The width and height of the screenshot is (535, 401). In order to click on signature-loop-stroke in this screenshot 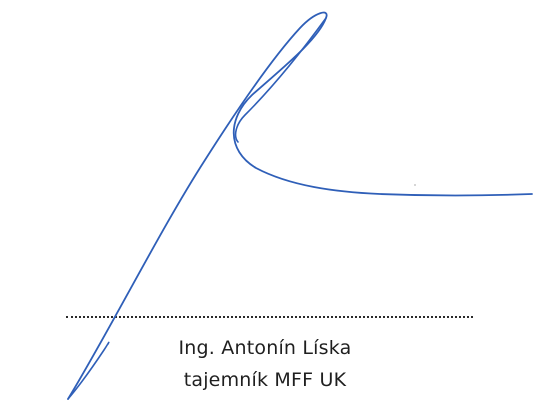, I will do `click(280, 80)`.